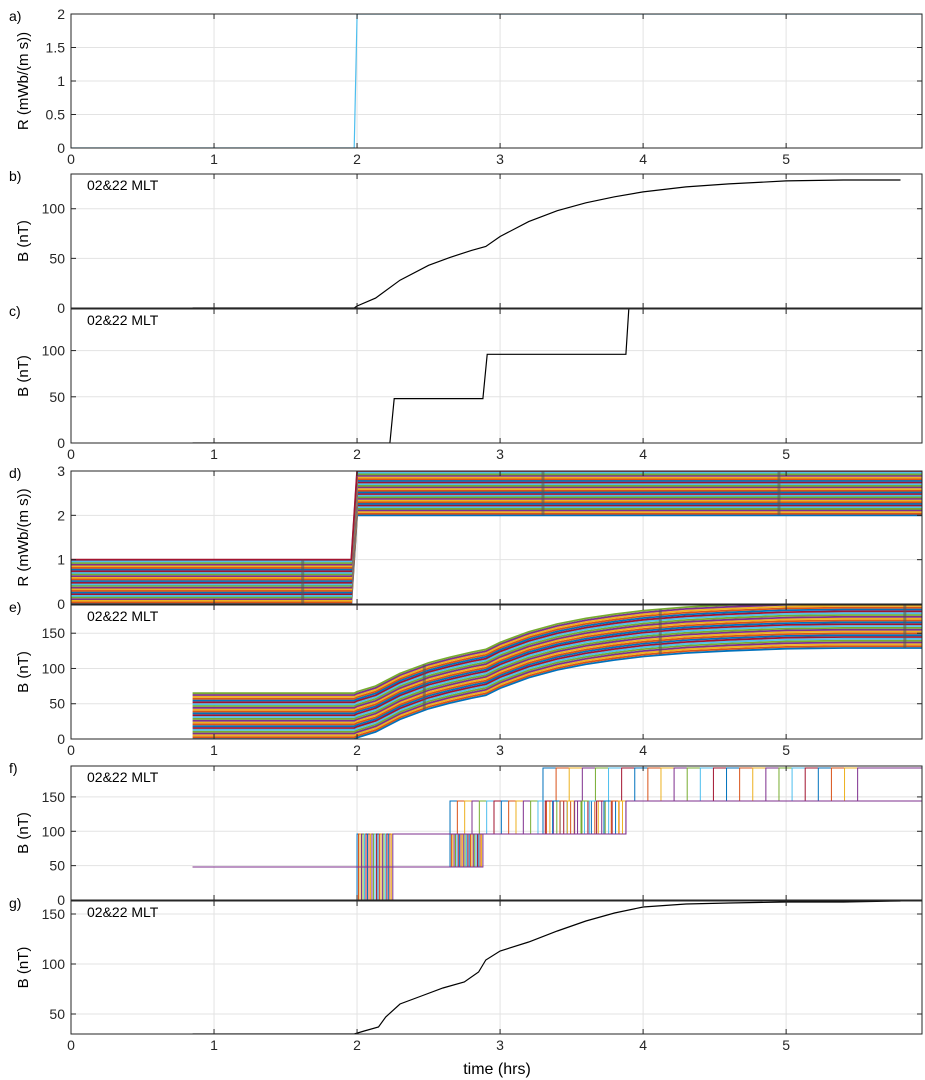 The width and height of the screenshot is (925, 1080). I want to click on panel-b: 0 50 100 b) B (nT) 02&22 MLT, so click(466, 242).